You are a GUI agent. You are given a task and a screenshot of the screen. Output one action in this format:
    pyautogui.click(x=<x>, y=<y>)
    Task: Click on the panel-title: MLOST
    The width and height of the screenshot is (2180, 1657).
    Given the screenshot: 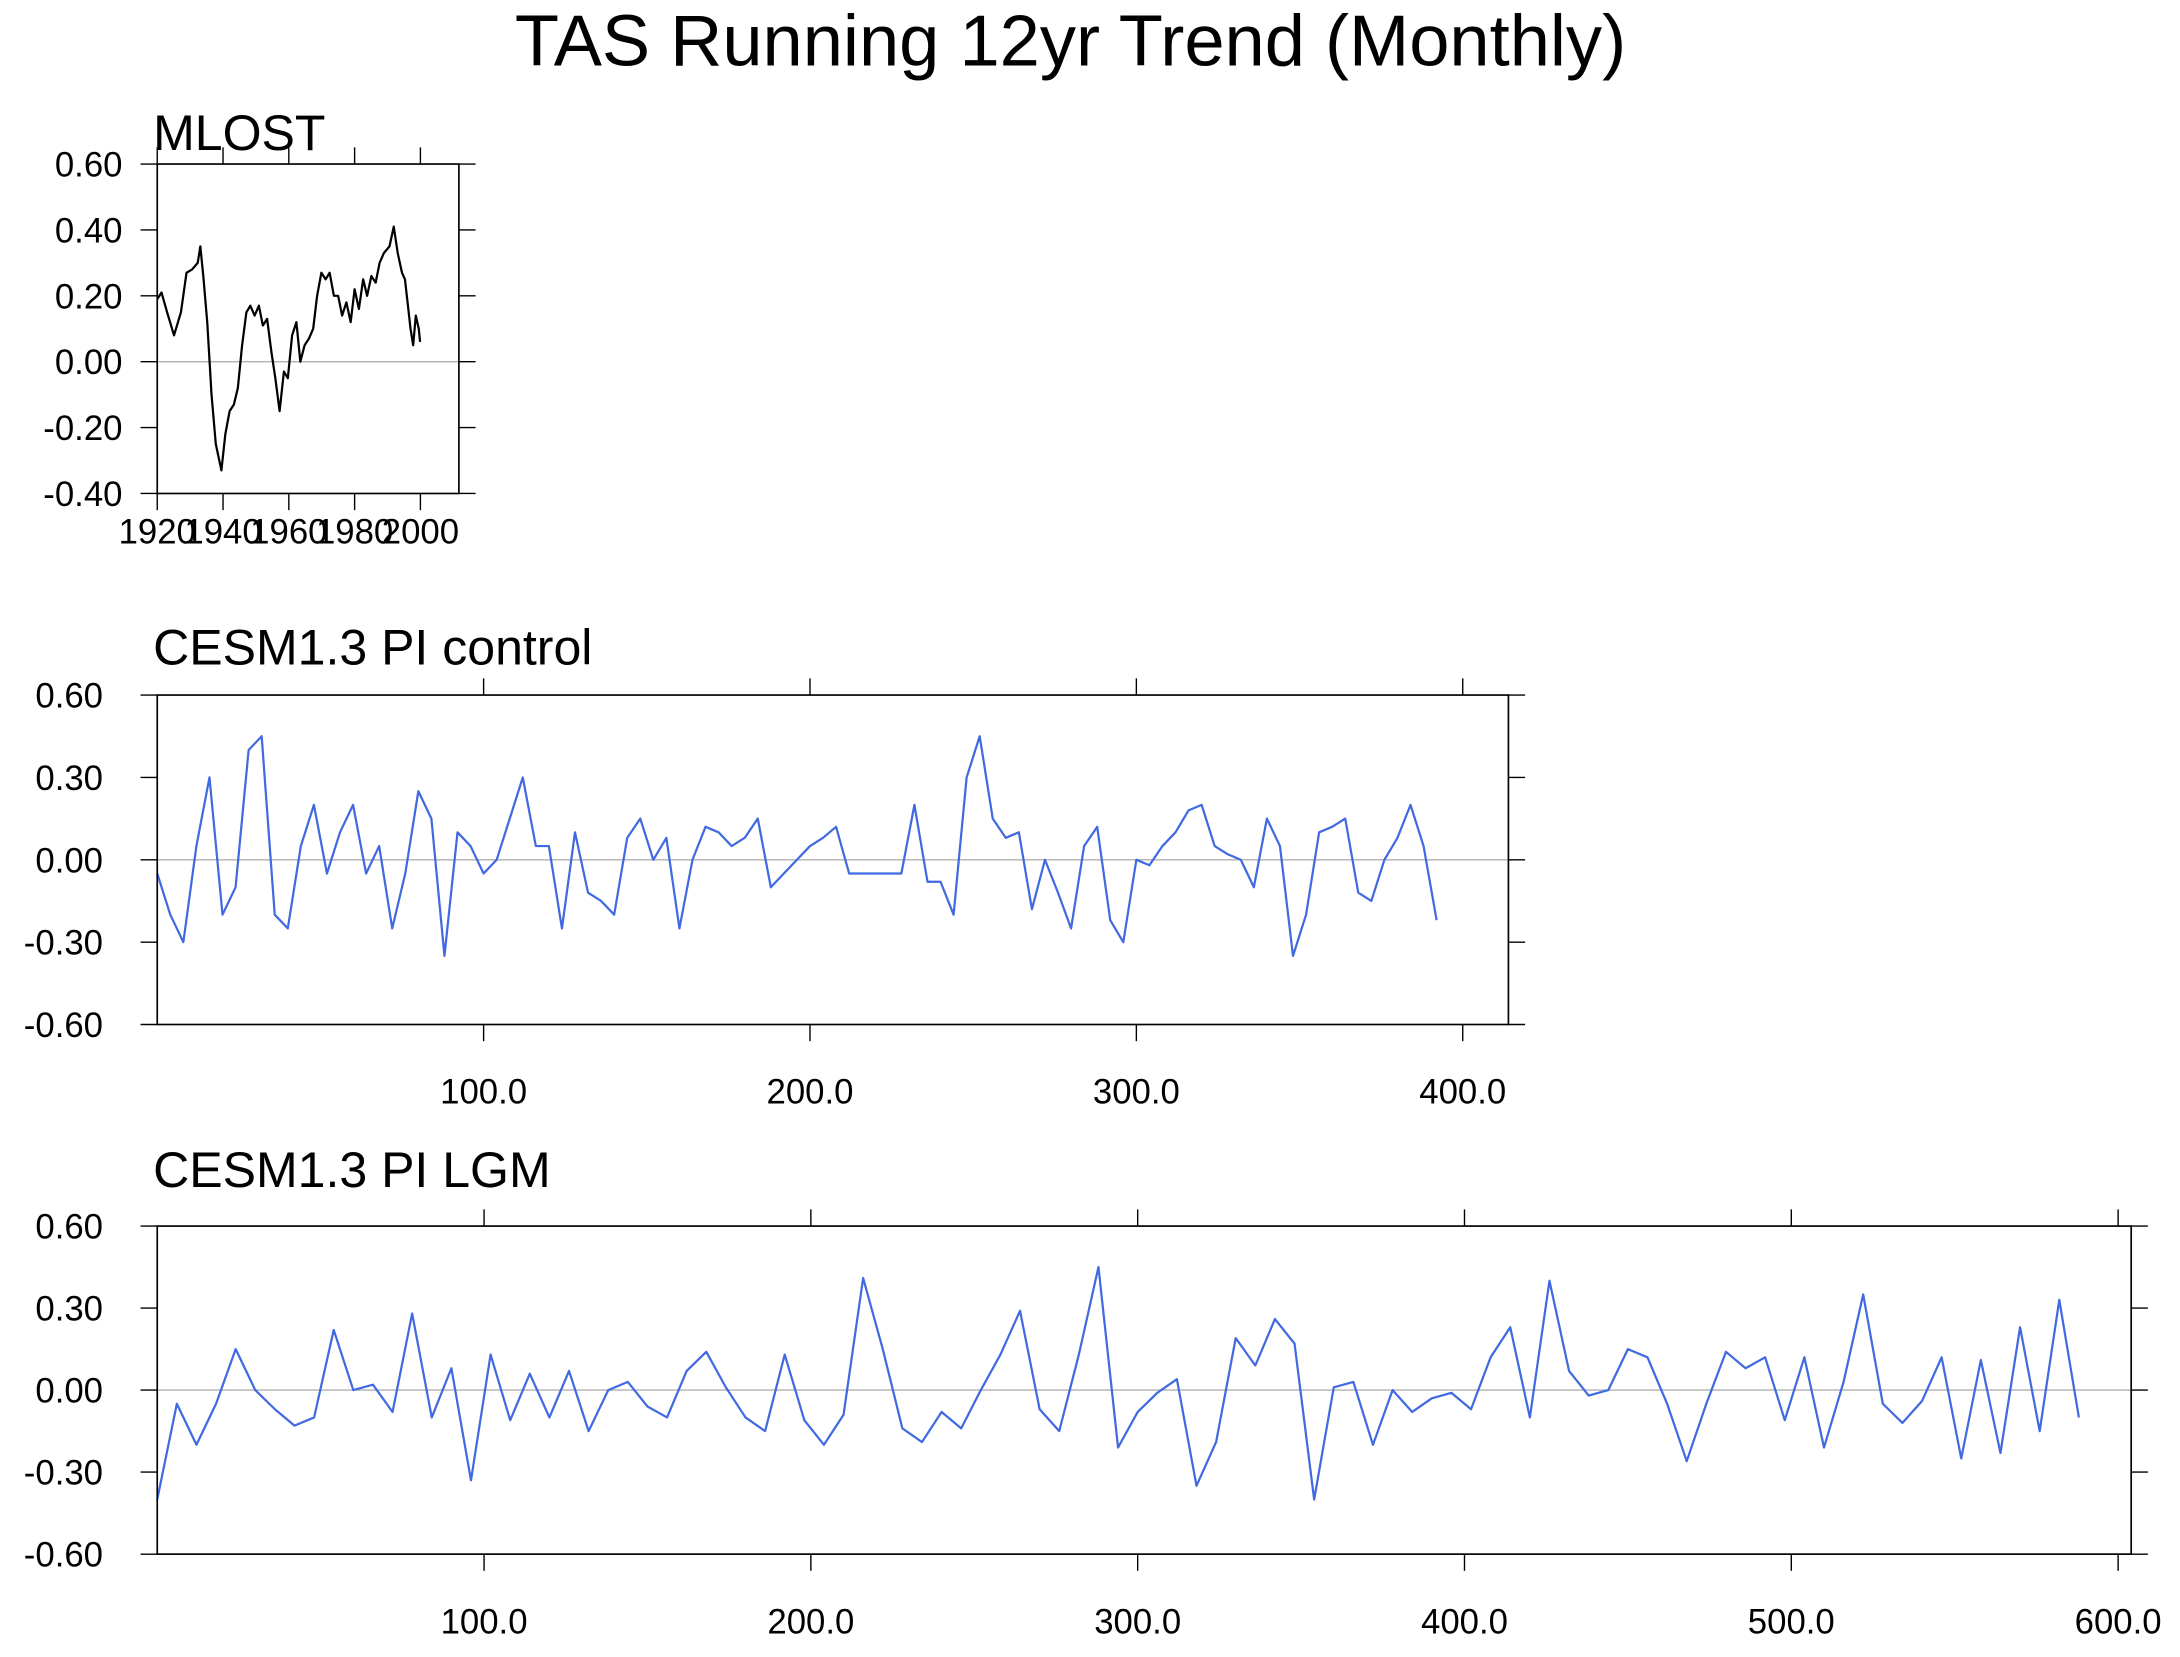 What is the action you would take?
    pyautogui.click(x=239, y=133)
    